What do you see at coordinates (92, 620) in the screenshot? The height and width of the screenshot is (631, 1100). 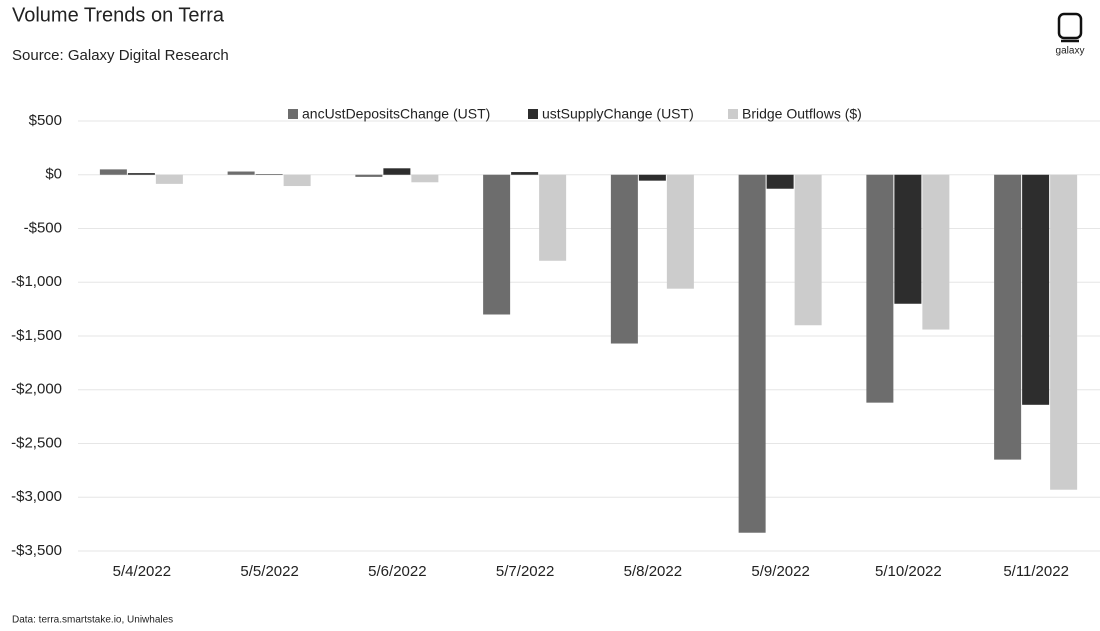 I see `footnote: Data: terra.smartstake.io, Uniwhales` at bounding box center [92, 620].